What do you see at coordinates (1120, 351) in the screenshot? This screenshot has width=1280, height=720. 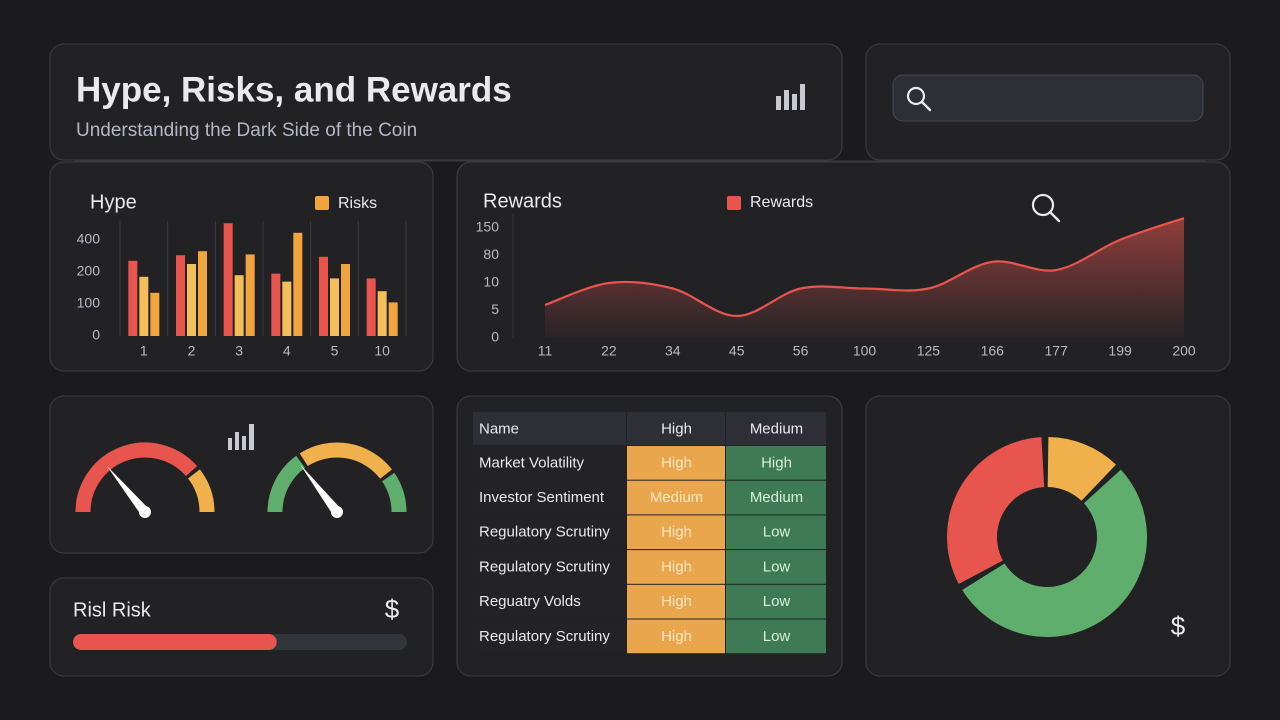 I see `x-tick-label: 199` at bounding box center [1120, 351].